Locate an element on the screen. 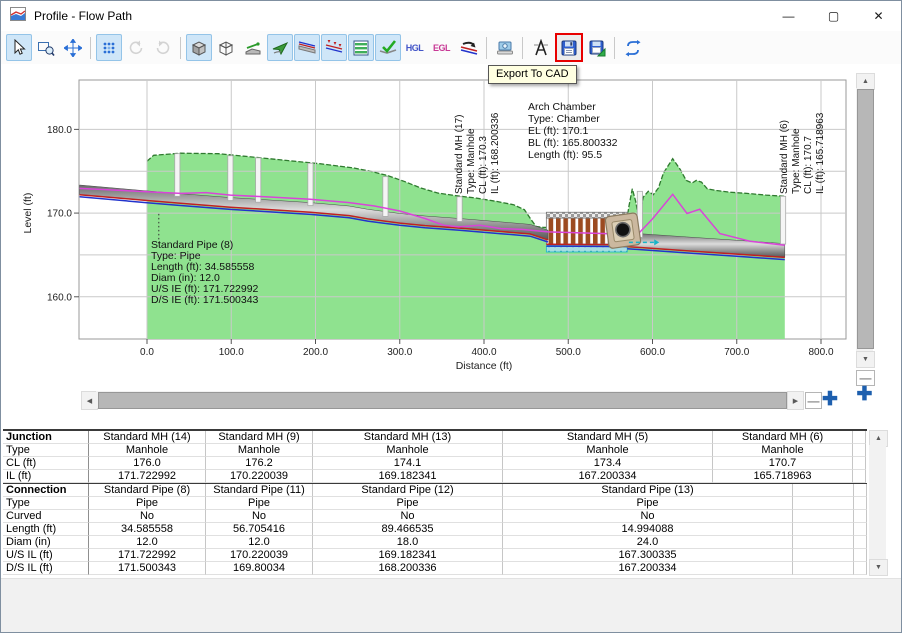 The width and height of the screenshot is (902, 633). export-profile-icon is located at coordinates (469, 47).